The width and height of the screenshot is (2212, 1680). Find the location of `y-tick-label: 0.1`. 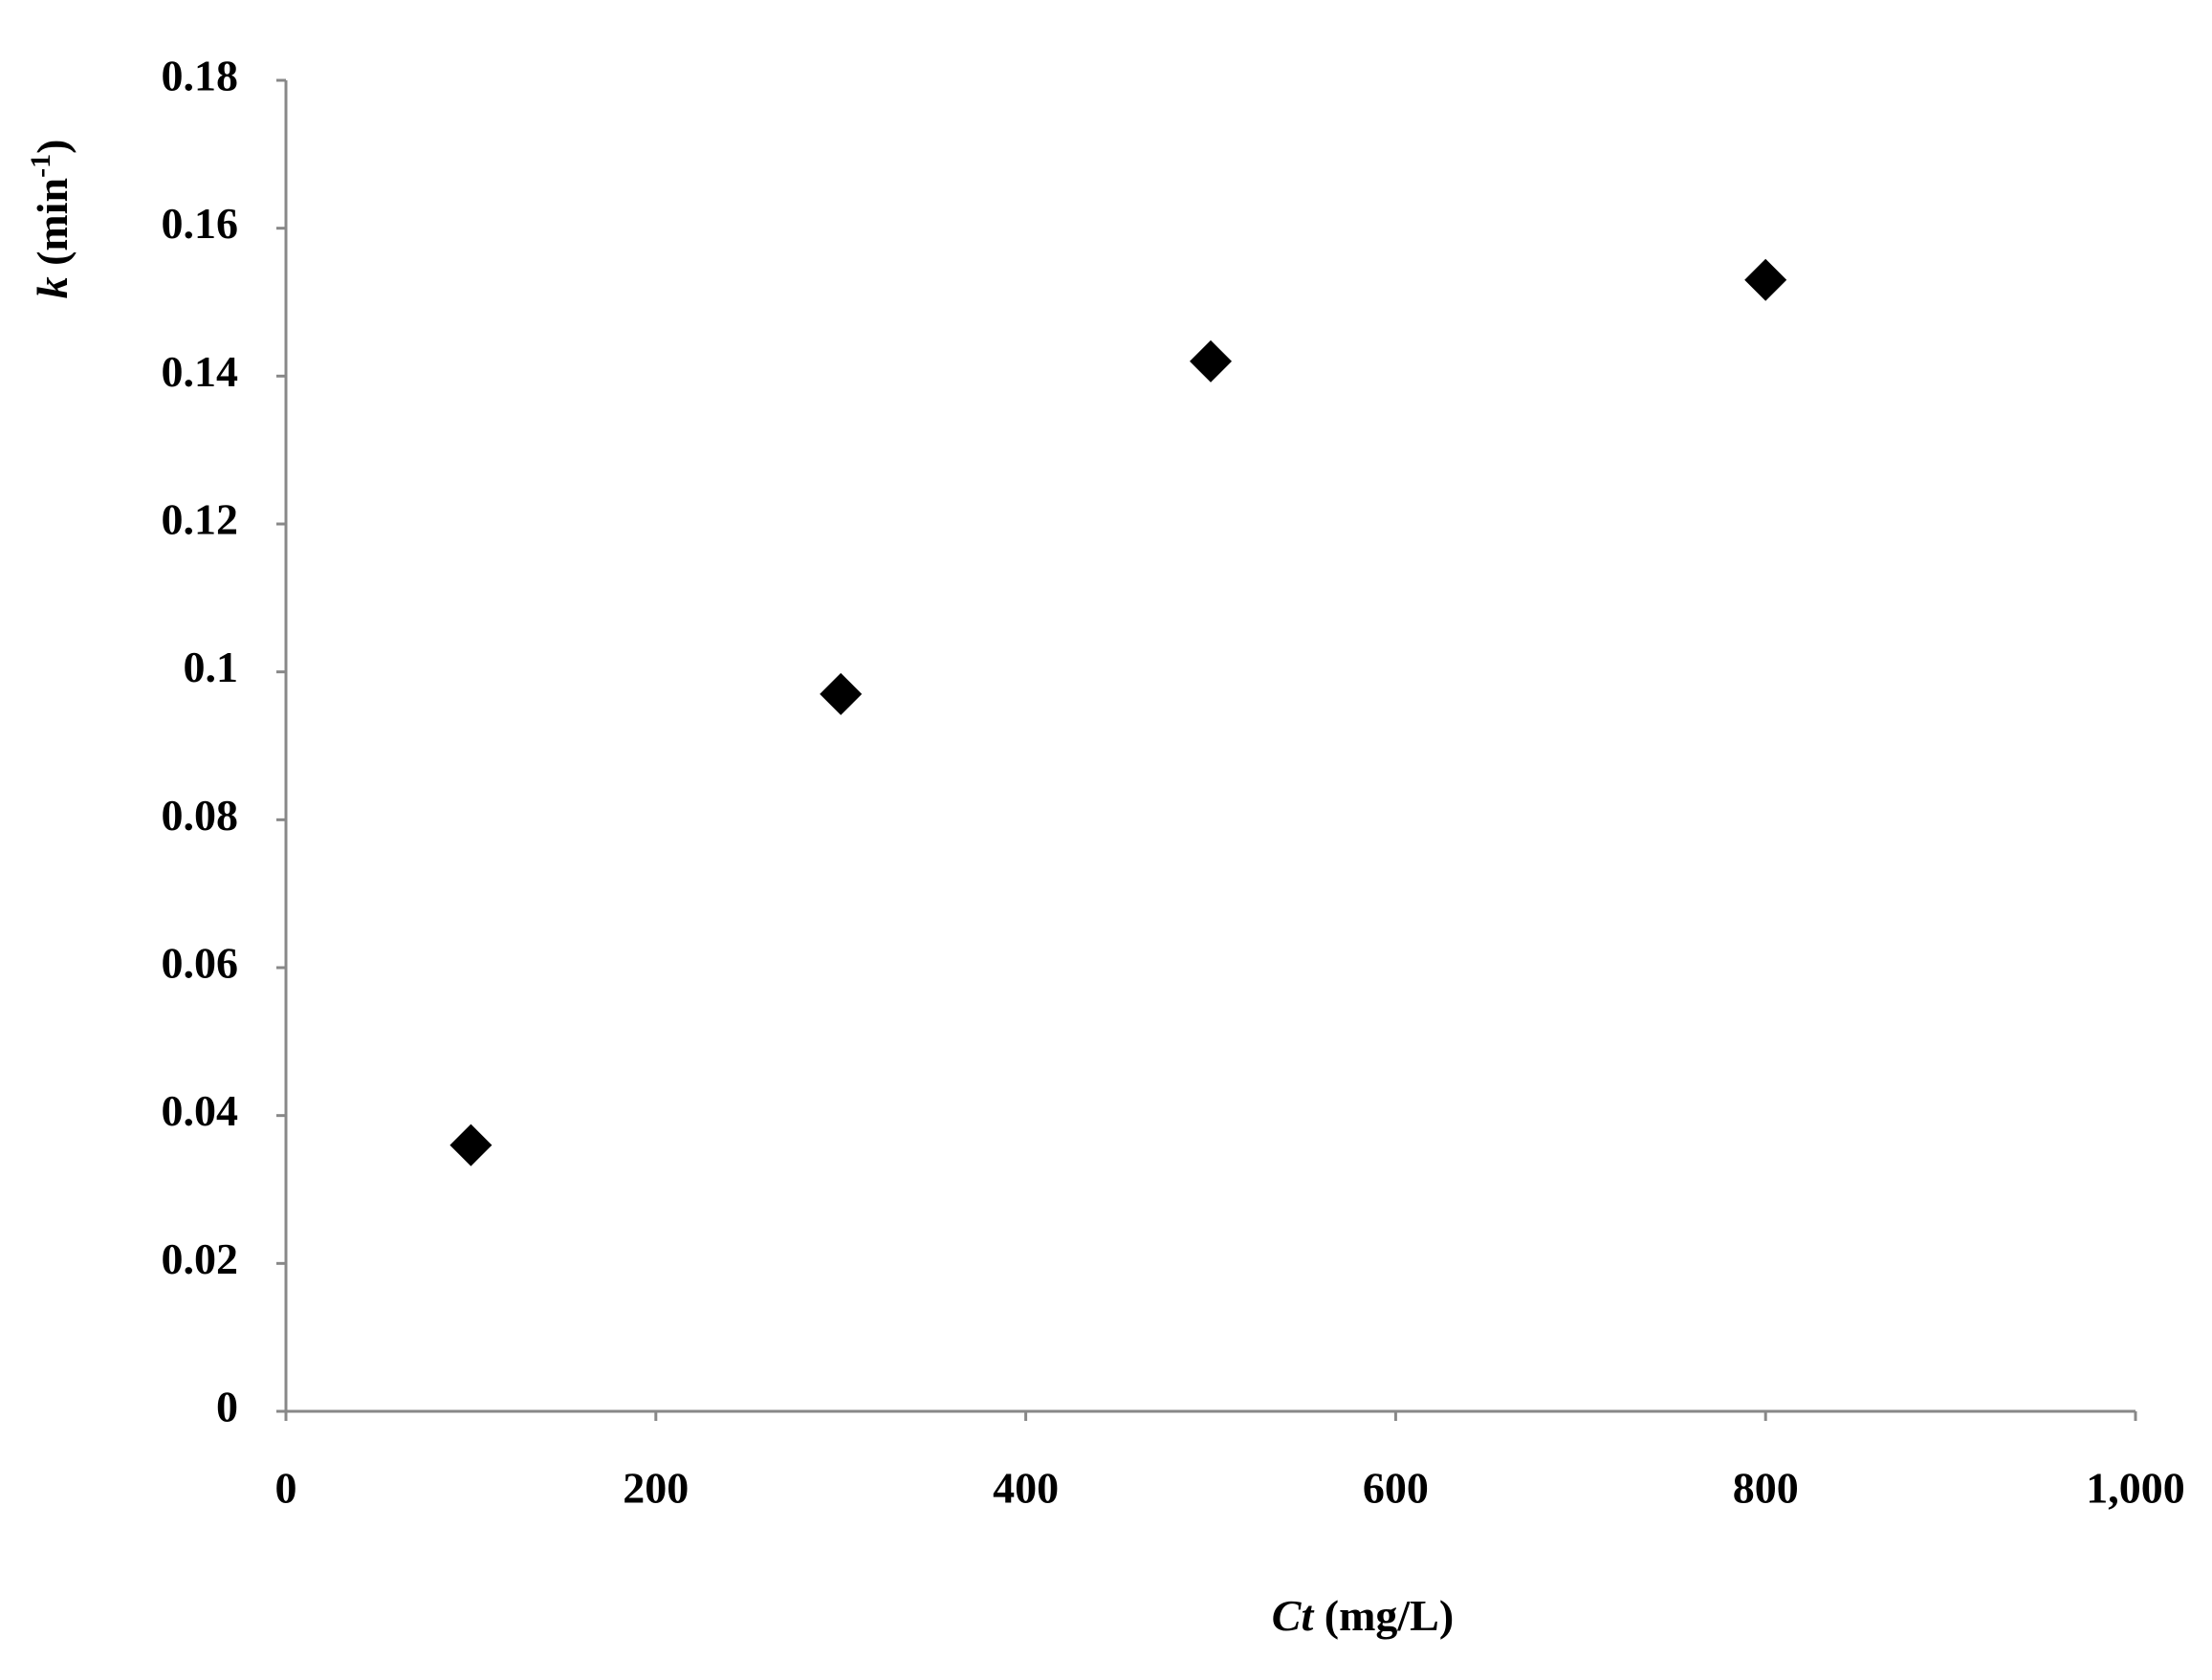

y-tick-label: 0.1 is located at coordinates (211, 667).